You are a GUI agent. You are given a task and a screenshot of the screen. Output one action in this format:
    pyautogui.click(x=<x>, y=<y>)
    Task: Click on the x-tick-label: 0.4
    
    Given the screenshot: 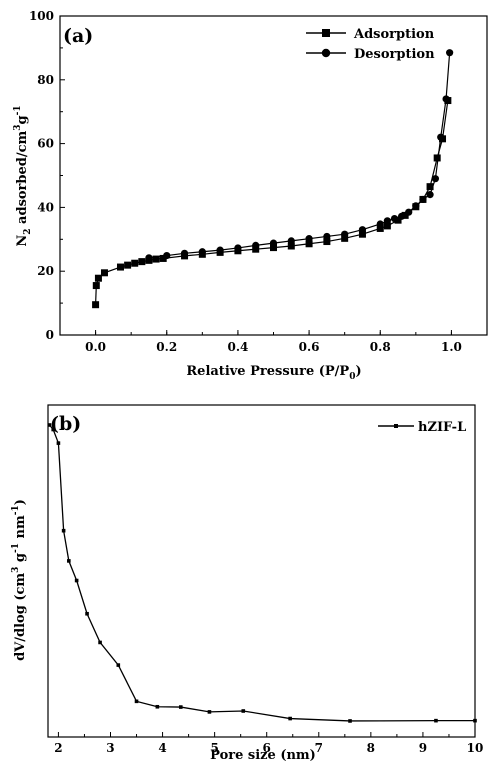 What is the action you would take?
    pyautogui.click(x=237, y=347)
    